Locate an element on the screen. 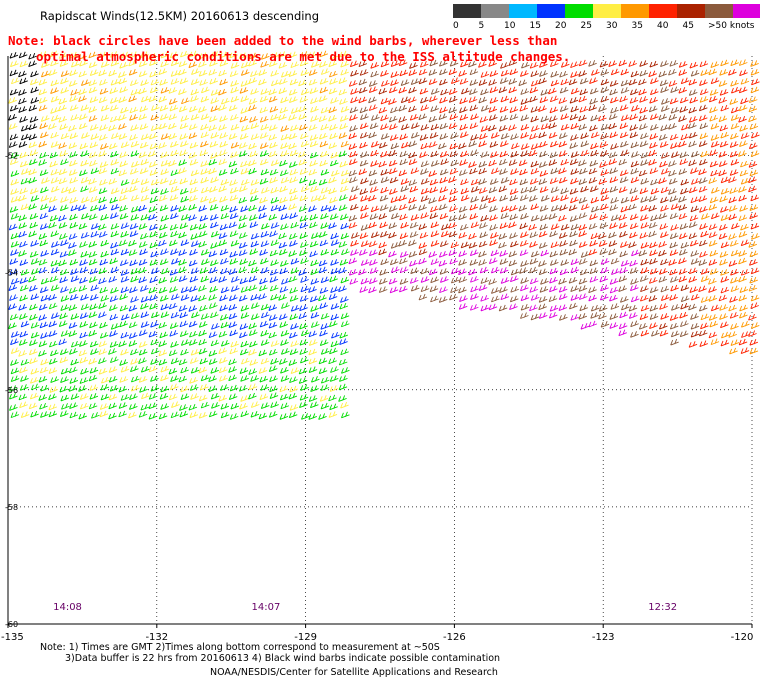 This screenshot has width=760, height=688. legend-swatch is located at coordinates (719, 11).